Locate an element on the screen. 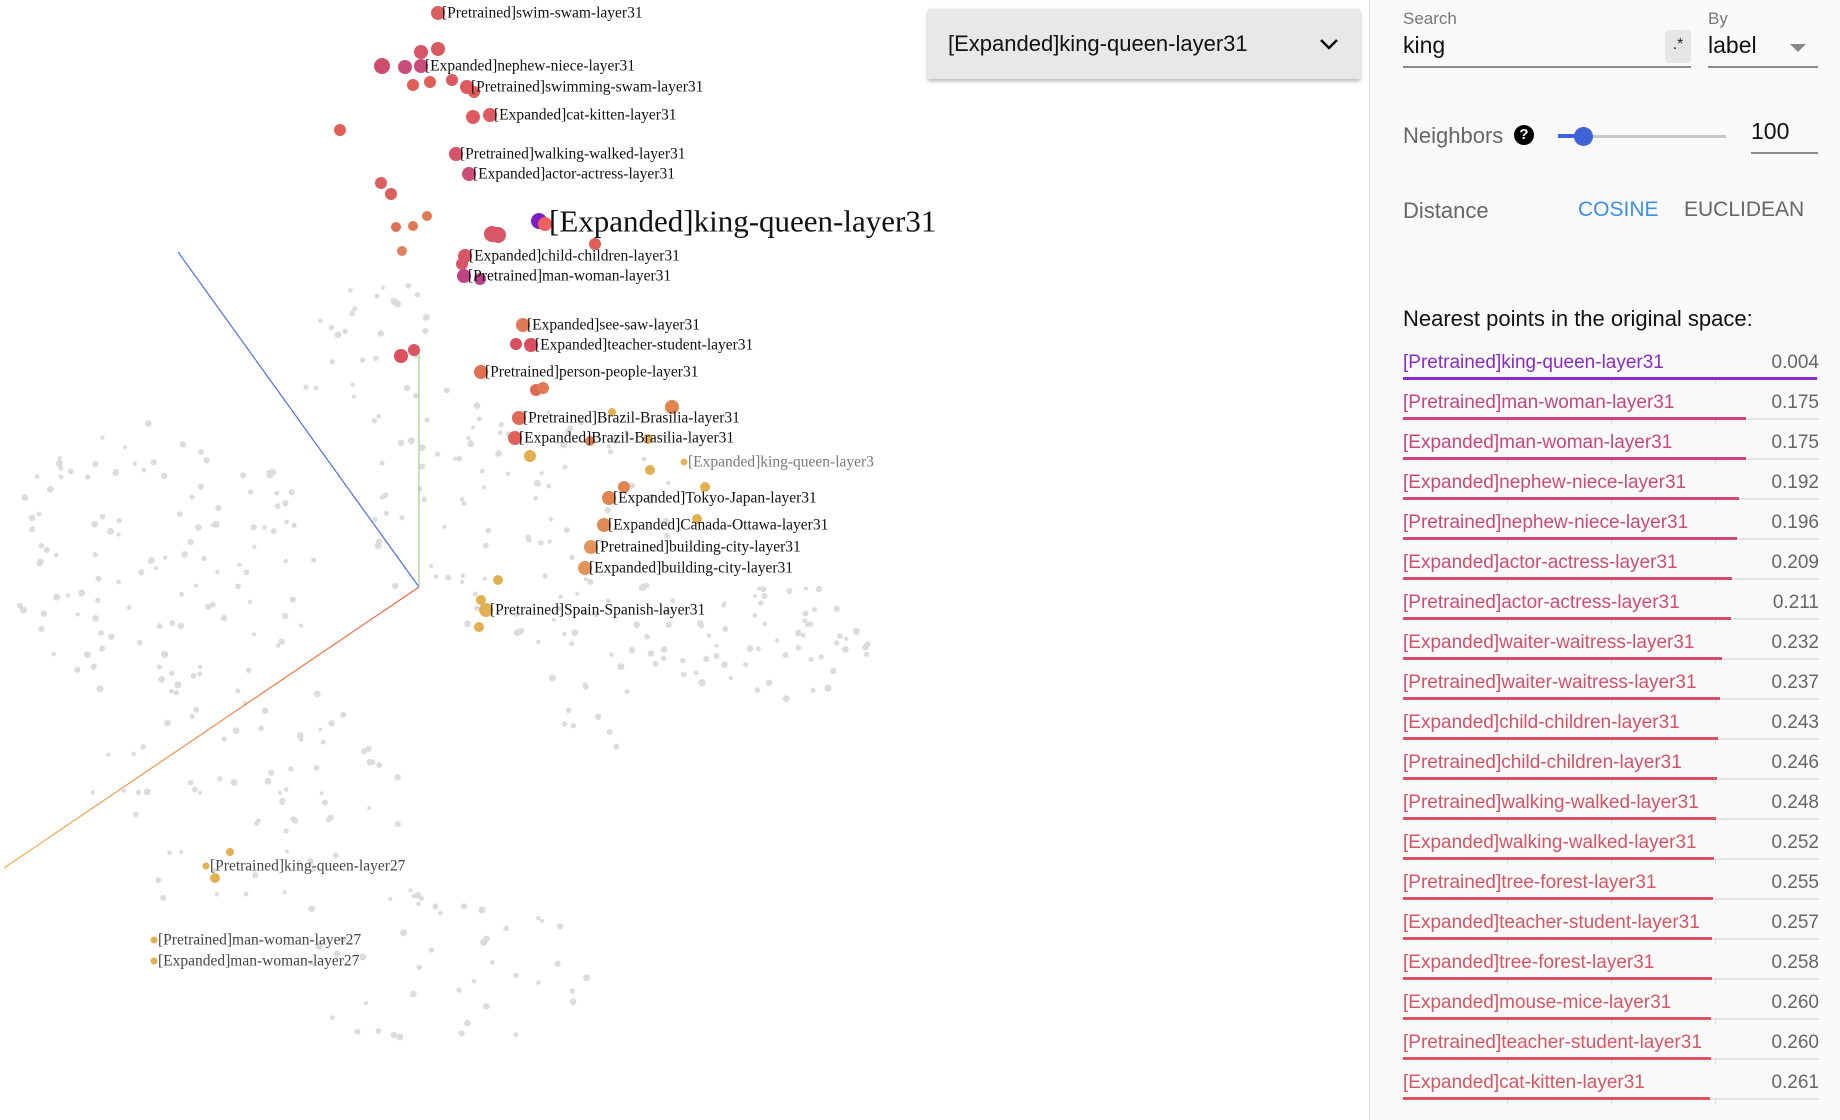  point-label: [Pretrained]swim-swam-layer31 is located at coordinates (542, 13).